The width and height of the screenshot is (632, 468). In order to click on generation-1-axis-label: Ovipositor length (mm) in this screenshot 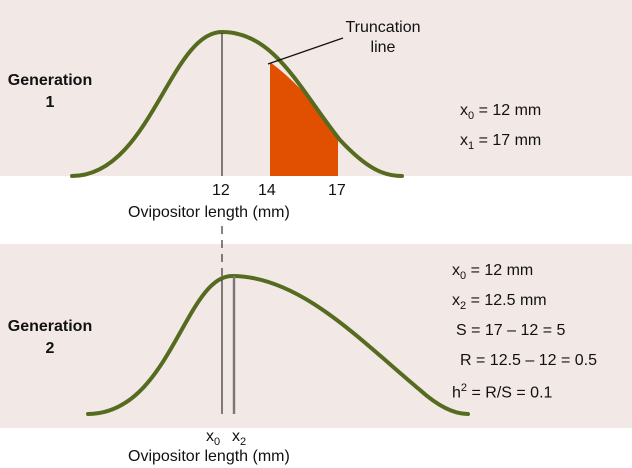, I will do `click(209, 212)`.